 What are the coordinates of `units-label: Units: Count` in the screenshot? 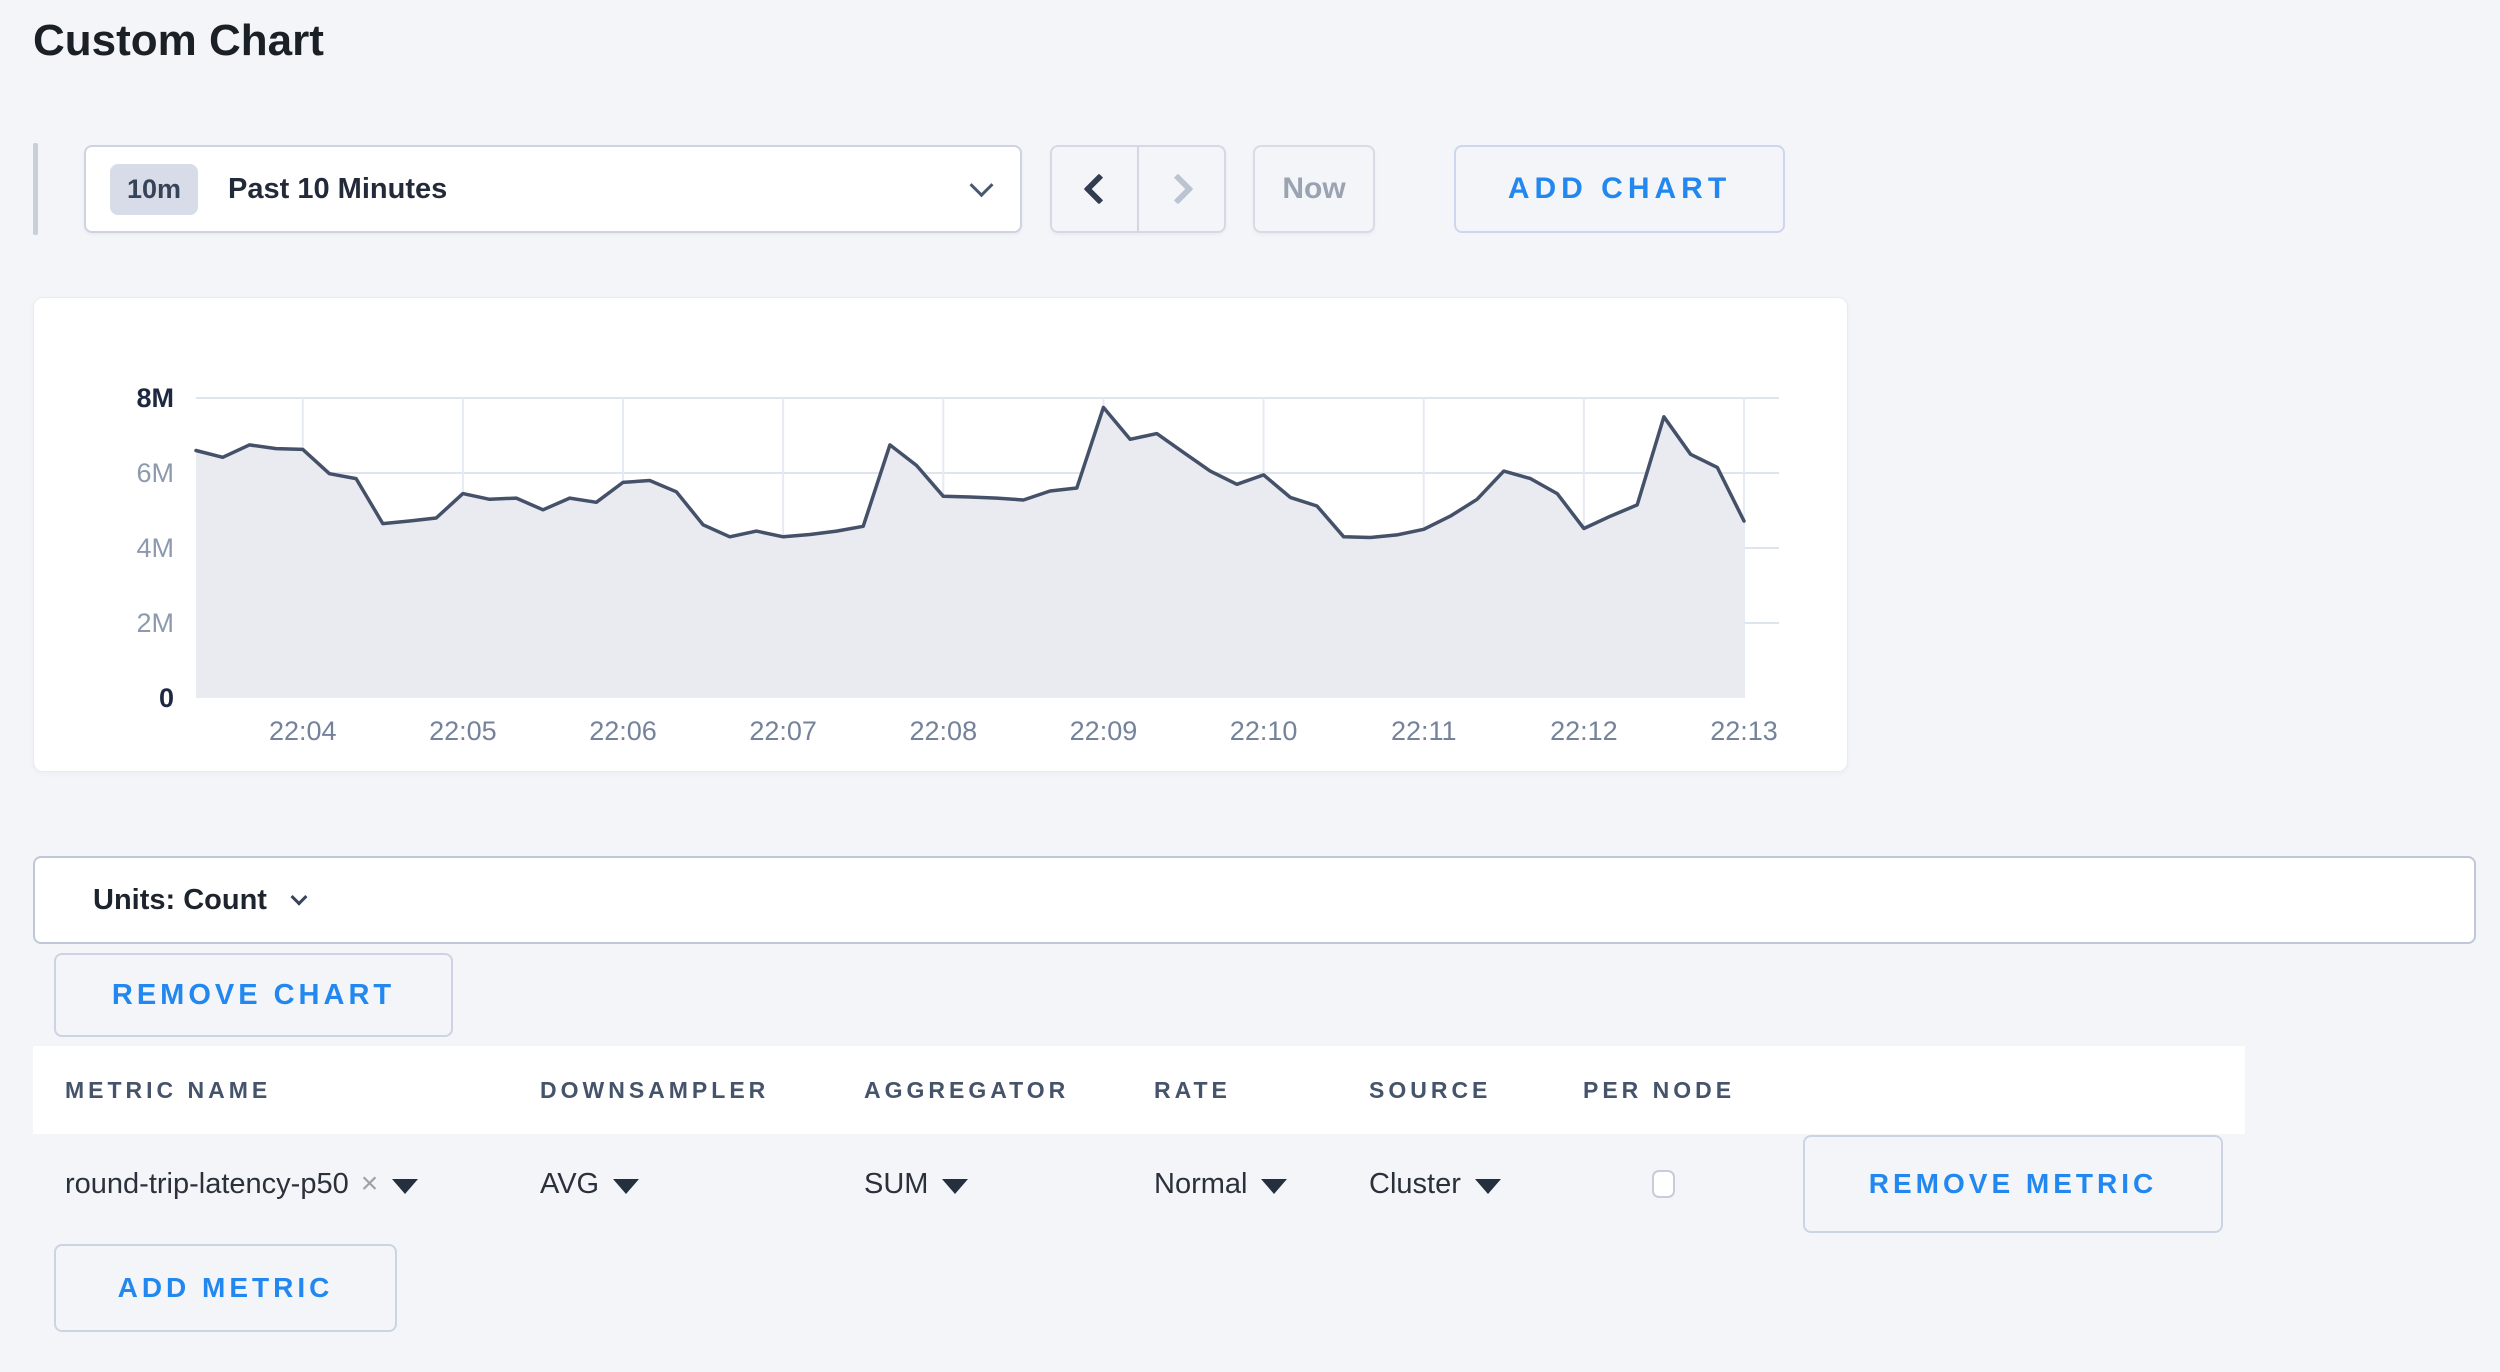 It's located at (180, 899).